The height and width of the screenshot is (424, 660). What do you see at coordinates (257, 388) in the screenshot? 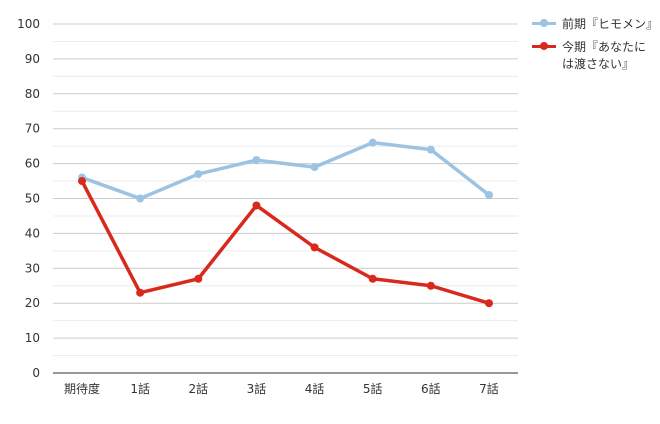
I see `x-tick-label: 3話` at bounding box center [257, 388].